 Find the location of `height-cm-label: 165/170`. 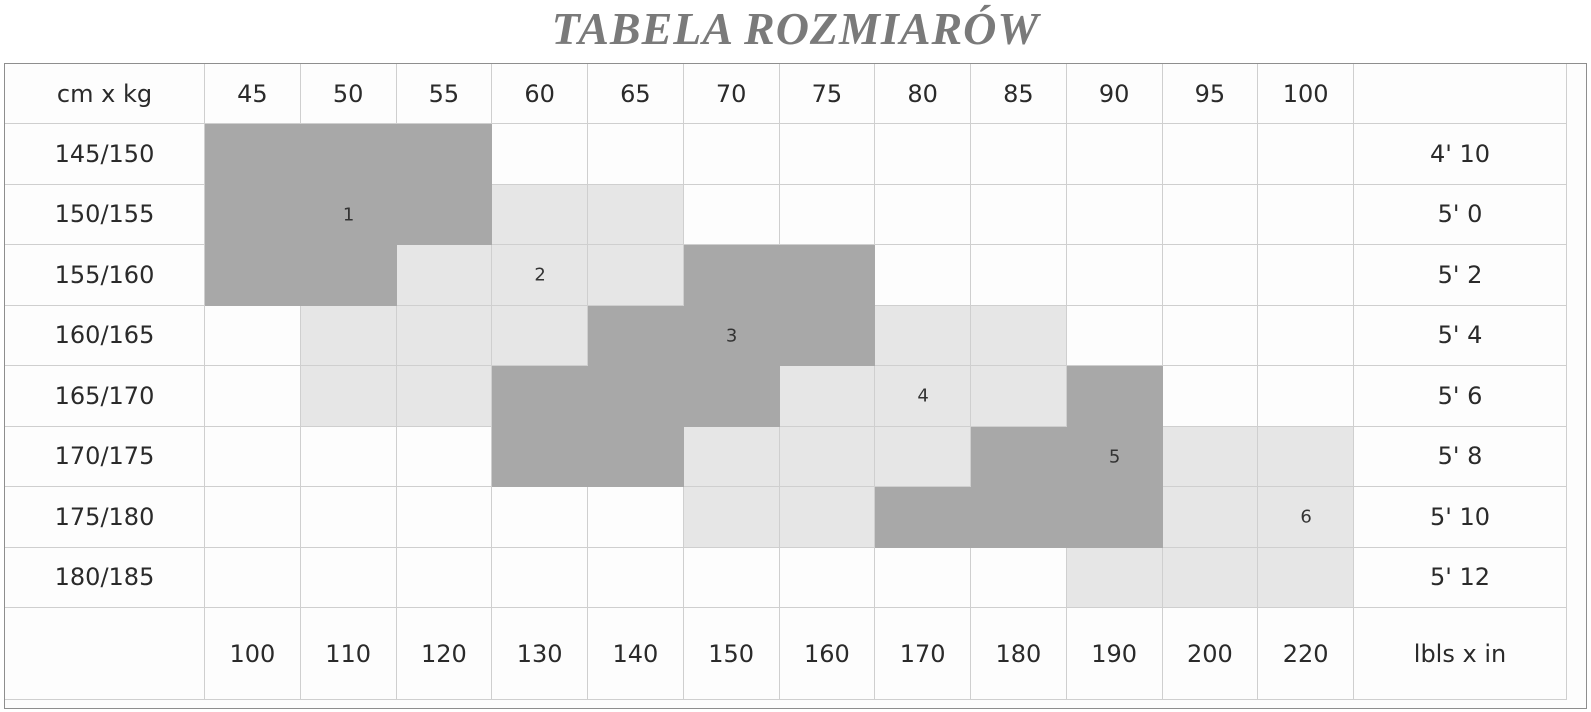

height-cm-label: 165/170 is located at coordinates (105, 396).